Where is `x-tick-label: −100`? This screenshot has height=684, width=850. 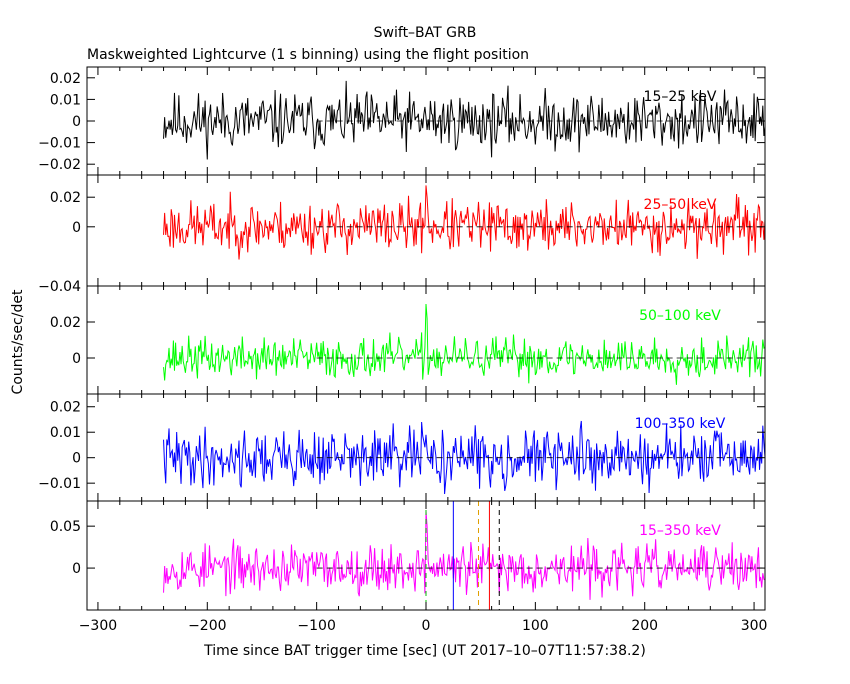 x-tick-label: −100 is located at coordinates (316, 626).